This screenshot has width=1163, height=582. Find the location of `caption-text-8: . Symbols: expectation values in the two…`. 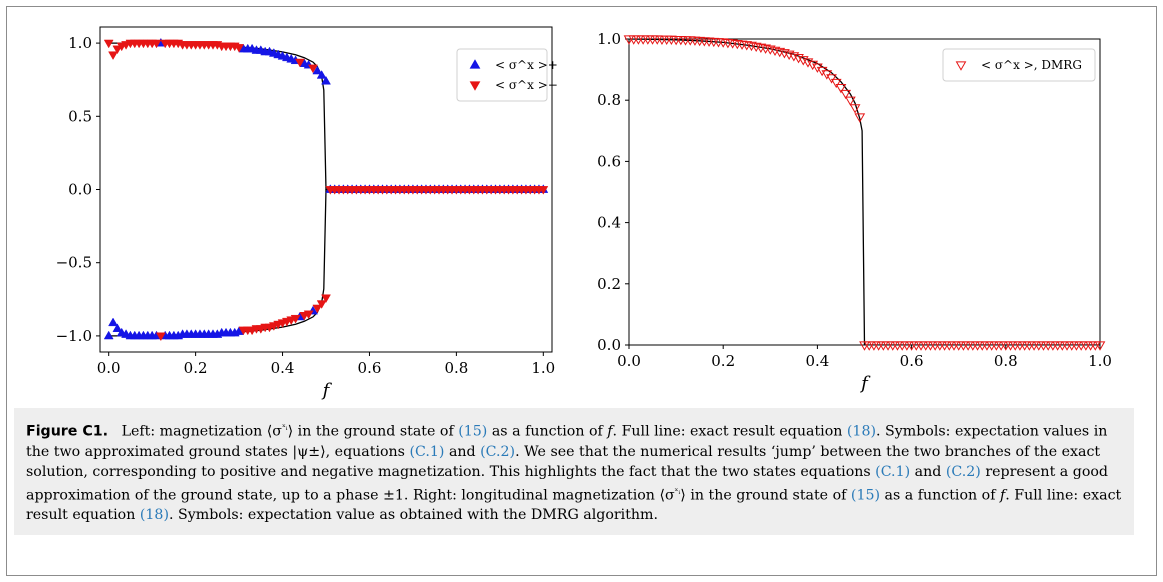

caption-text-8: . Symbols: expectation values in the two… is located at coordinates (567, 441).